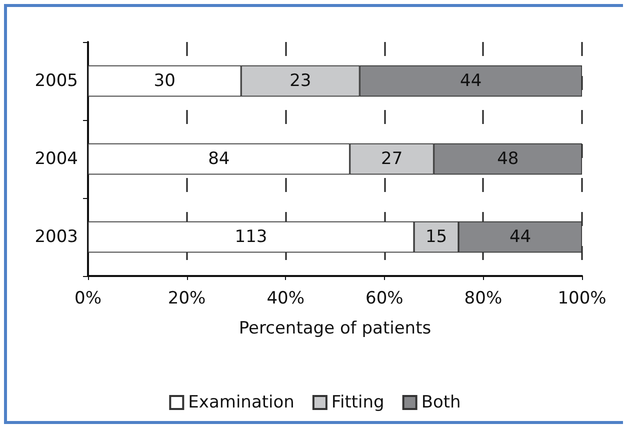  What do you see at coordinates (241, 402) in the screenshot?
I see `legend-label: Examination` at bounding box center [241, 402].